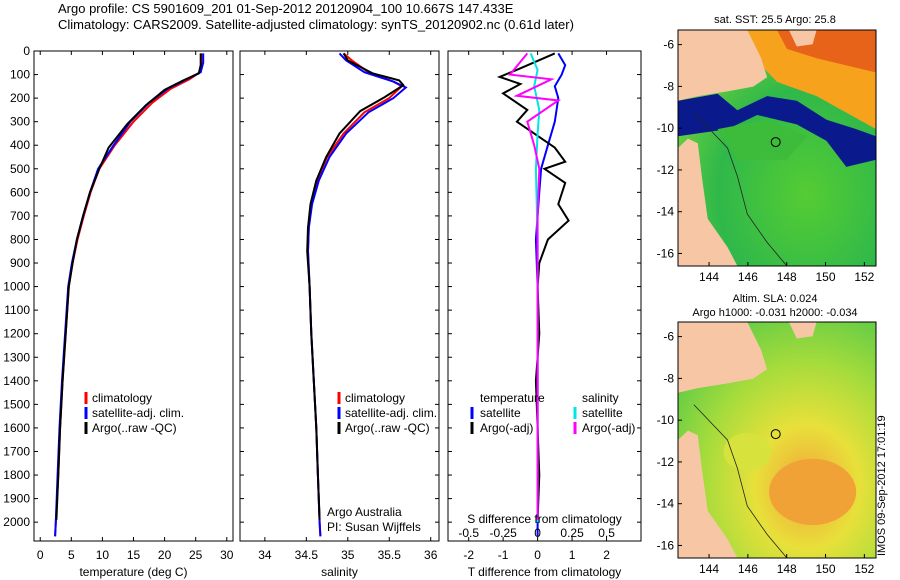  What do you see at coordinates (16, 357) in the screenshot?
I see `y-tick-label: 1300` at bounding box center [16, 357].